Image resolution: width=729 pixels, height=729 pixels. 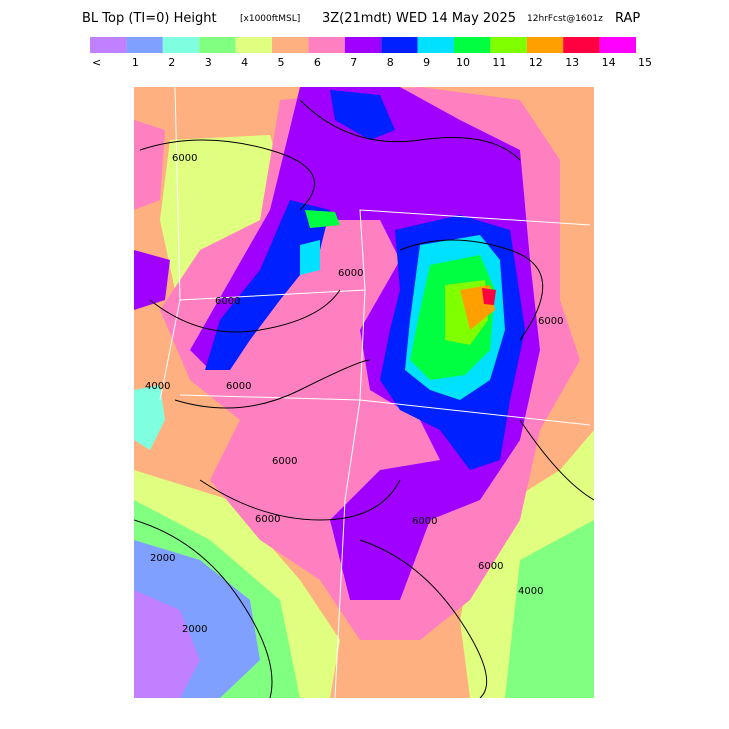 What do you see at coordinates (627, 18) in the screenshot?
I see `model: RAP` at bounding box center [627, 18].